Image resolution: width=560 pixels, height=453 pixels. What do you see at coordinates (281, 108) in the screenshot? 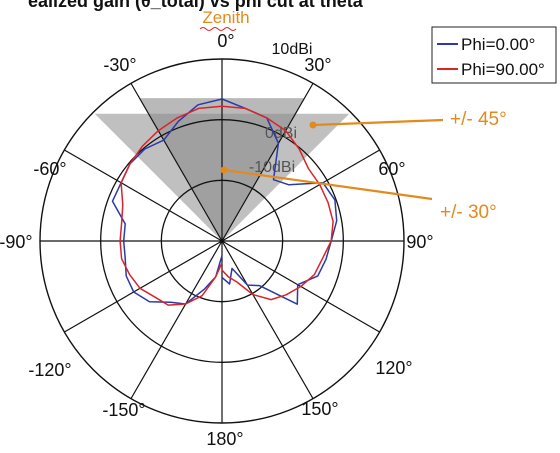
I see `ring-labels: 10dBi 0dBi -10dBi` at bounding box center [281, 108].